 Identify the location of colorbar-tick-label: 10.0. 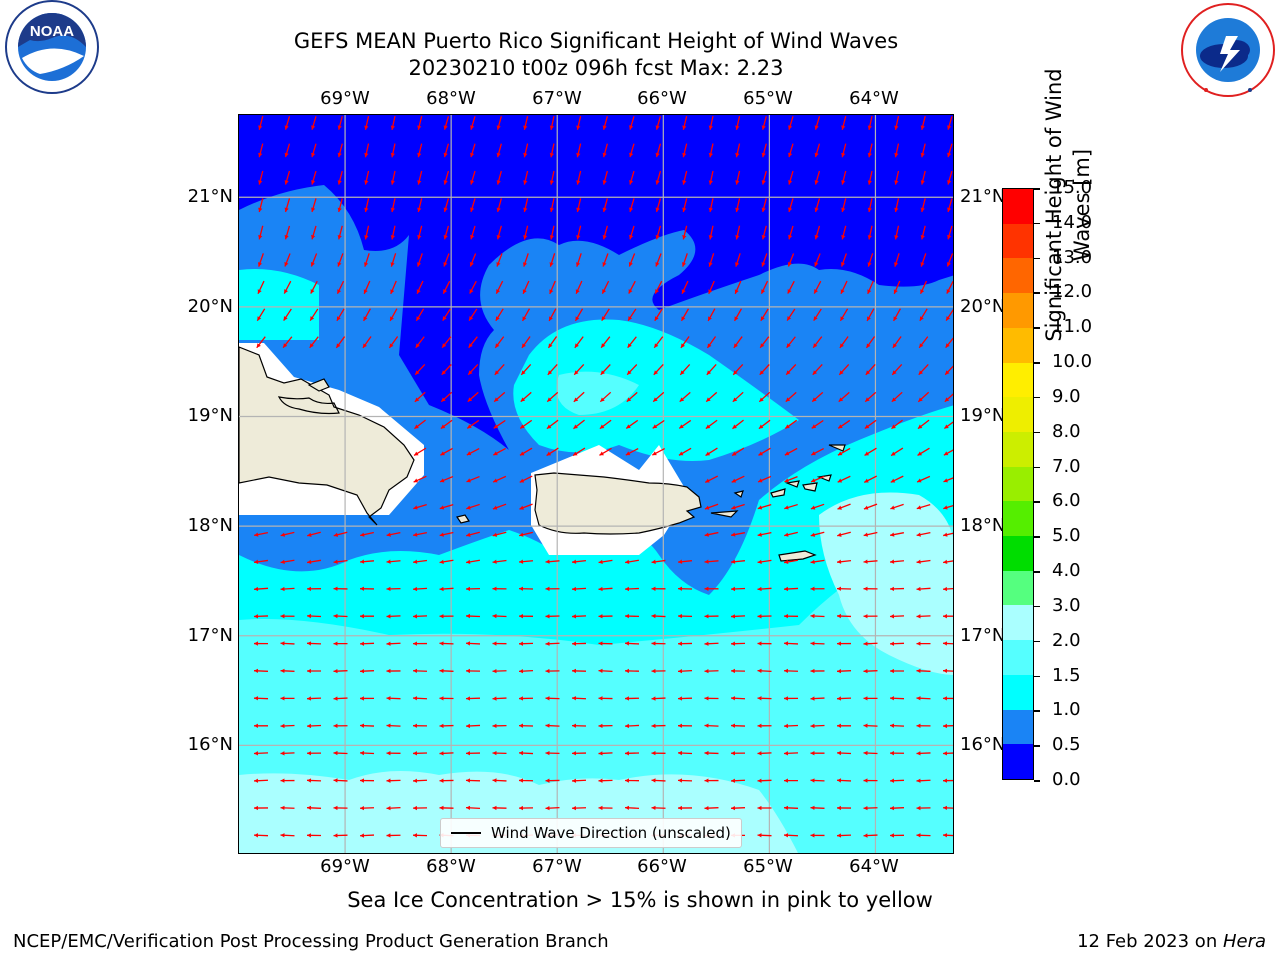
(1072, 362).